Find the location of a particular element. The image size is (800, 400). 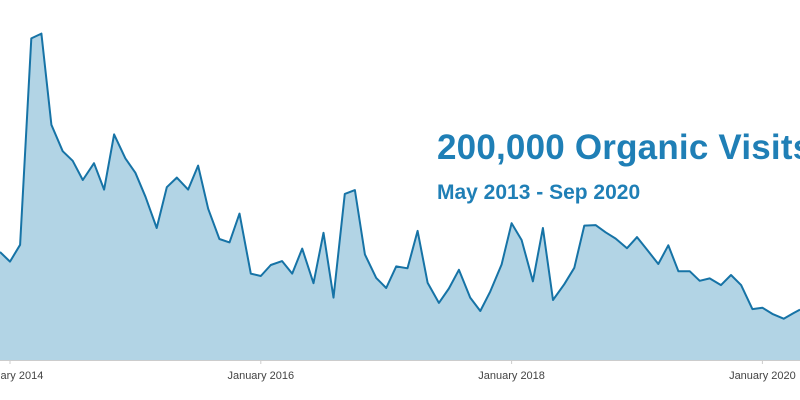

chart-subtitle: May 2013 - Sep 2020 is located at coordinates (539, 192).